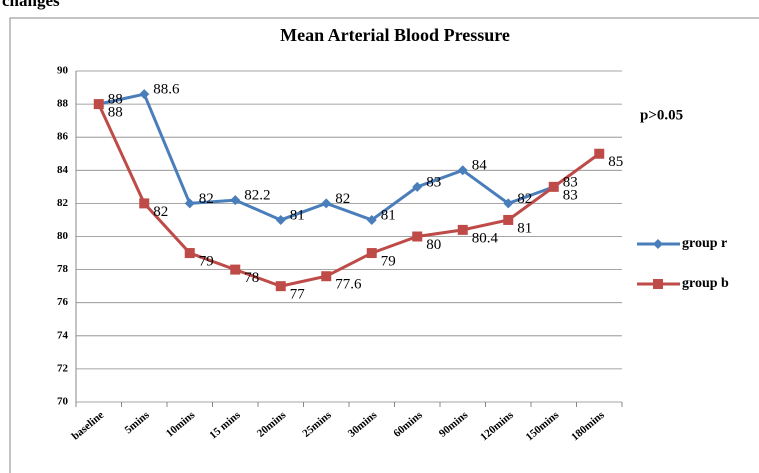 Image resolution: width=759 pixels, height=473 pixels. What do you see at coordinates (63, 236) in the screenshot?
I see `y-tick-label: 80` at bounding box center [63, 236].